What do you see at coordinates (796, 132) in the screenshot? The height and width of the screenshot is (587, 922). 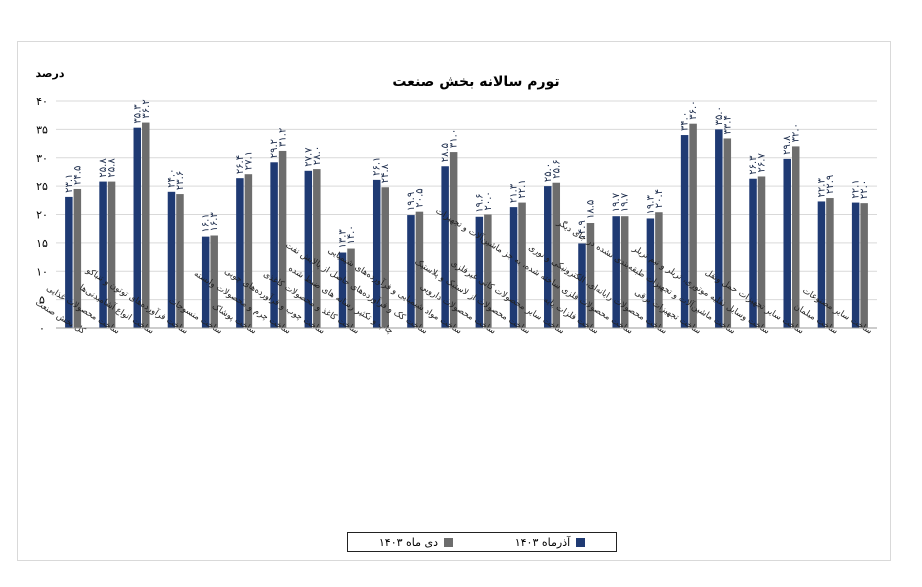 I see `data-label: ۳۲.۰` at bounding box center [796, 132].